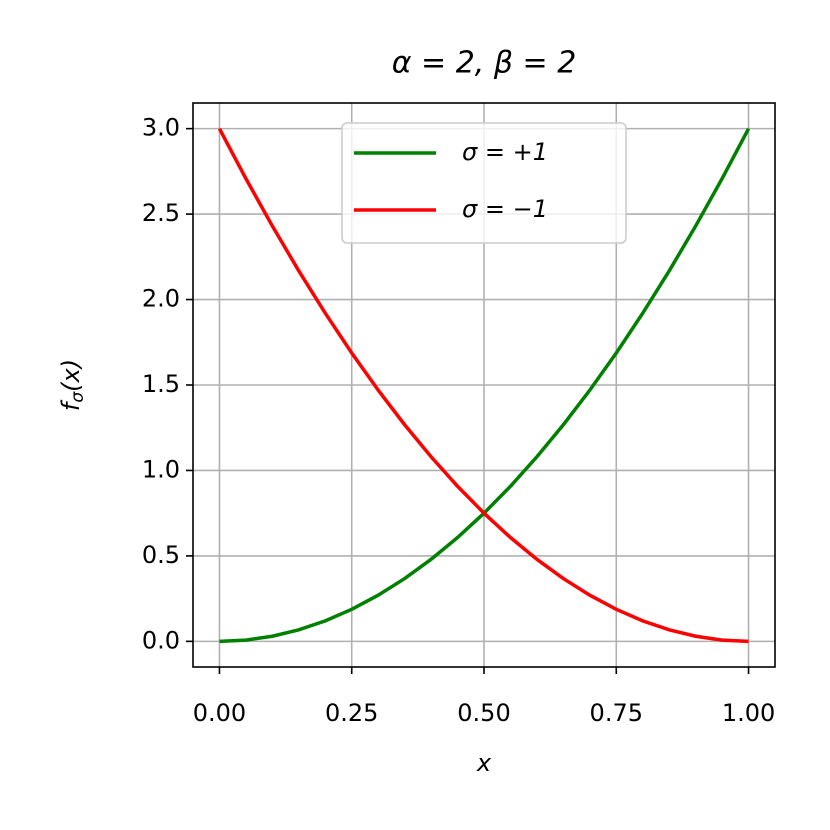 Image resolution: width=830 pixels, height=830 pixels. What do you see at coordinates (616, 713) in the screenshot?
I see `x-tick-label: 0.75` at bounding box center [616, 713].